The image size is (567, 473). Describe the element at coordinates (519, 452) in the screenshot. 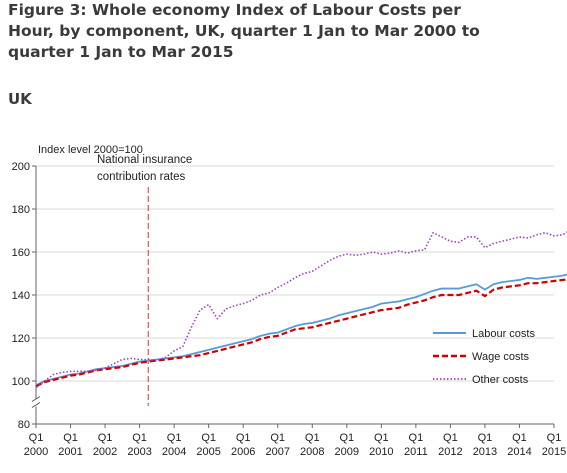

I see `x-tick-label-year: 2014` at that location.